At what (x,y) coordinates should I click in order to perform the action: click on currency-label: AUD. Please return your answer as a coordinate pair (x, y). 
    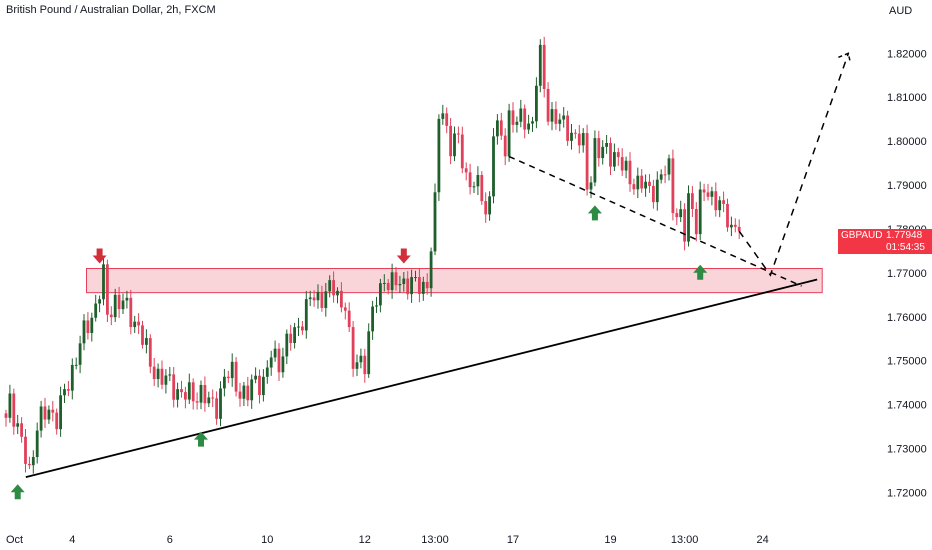
    Looking at the image, I should click on (901, 11).